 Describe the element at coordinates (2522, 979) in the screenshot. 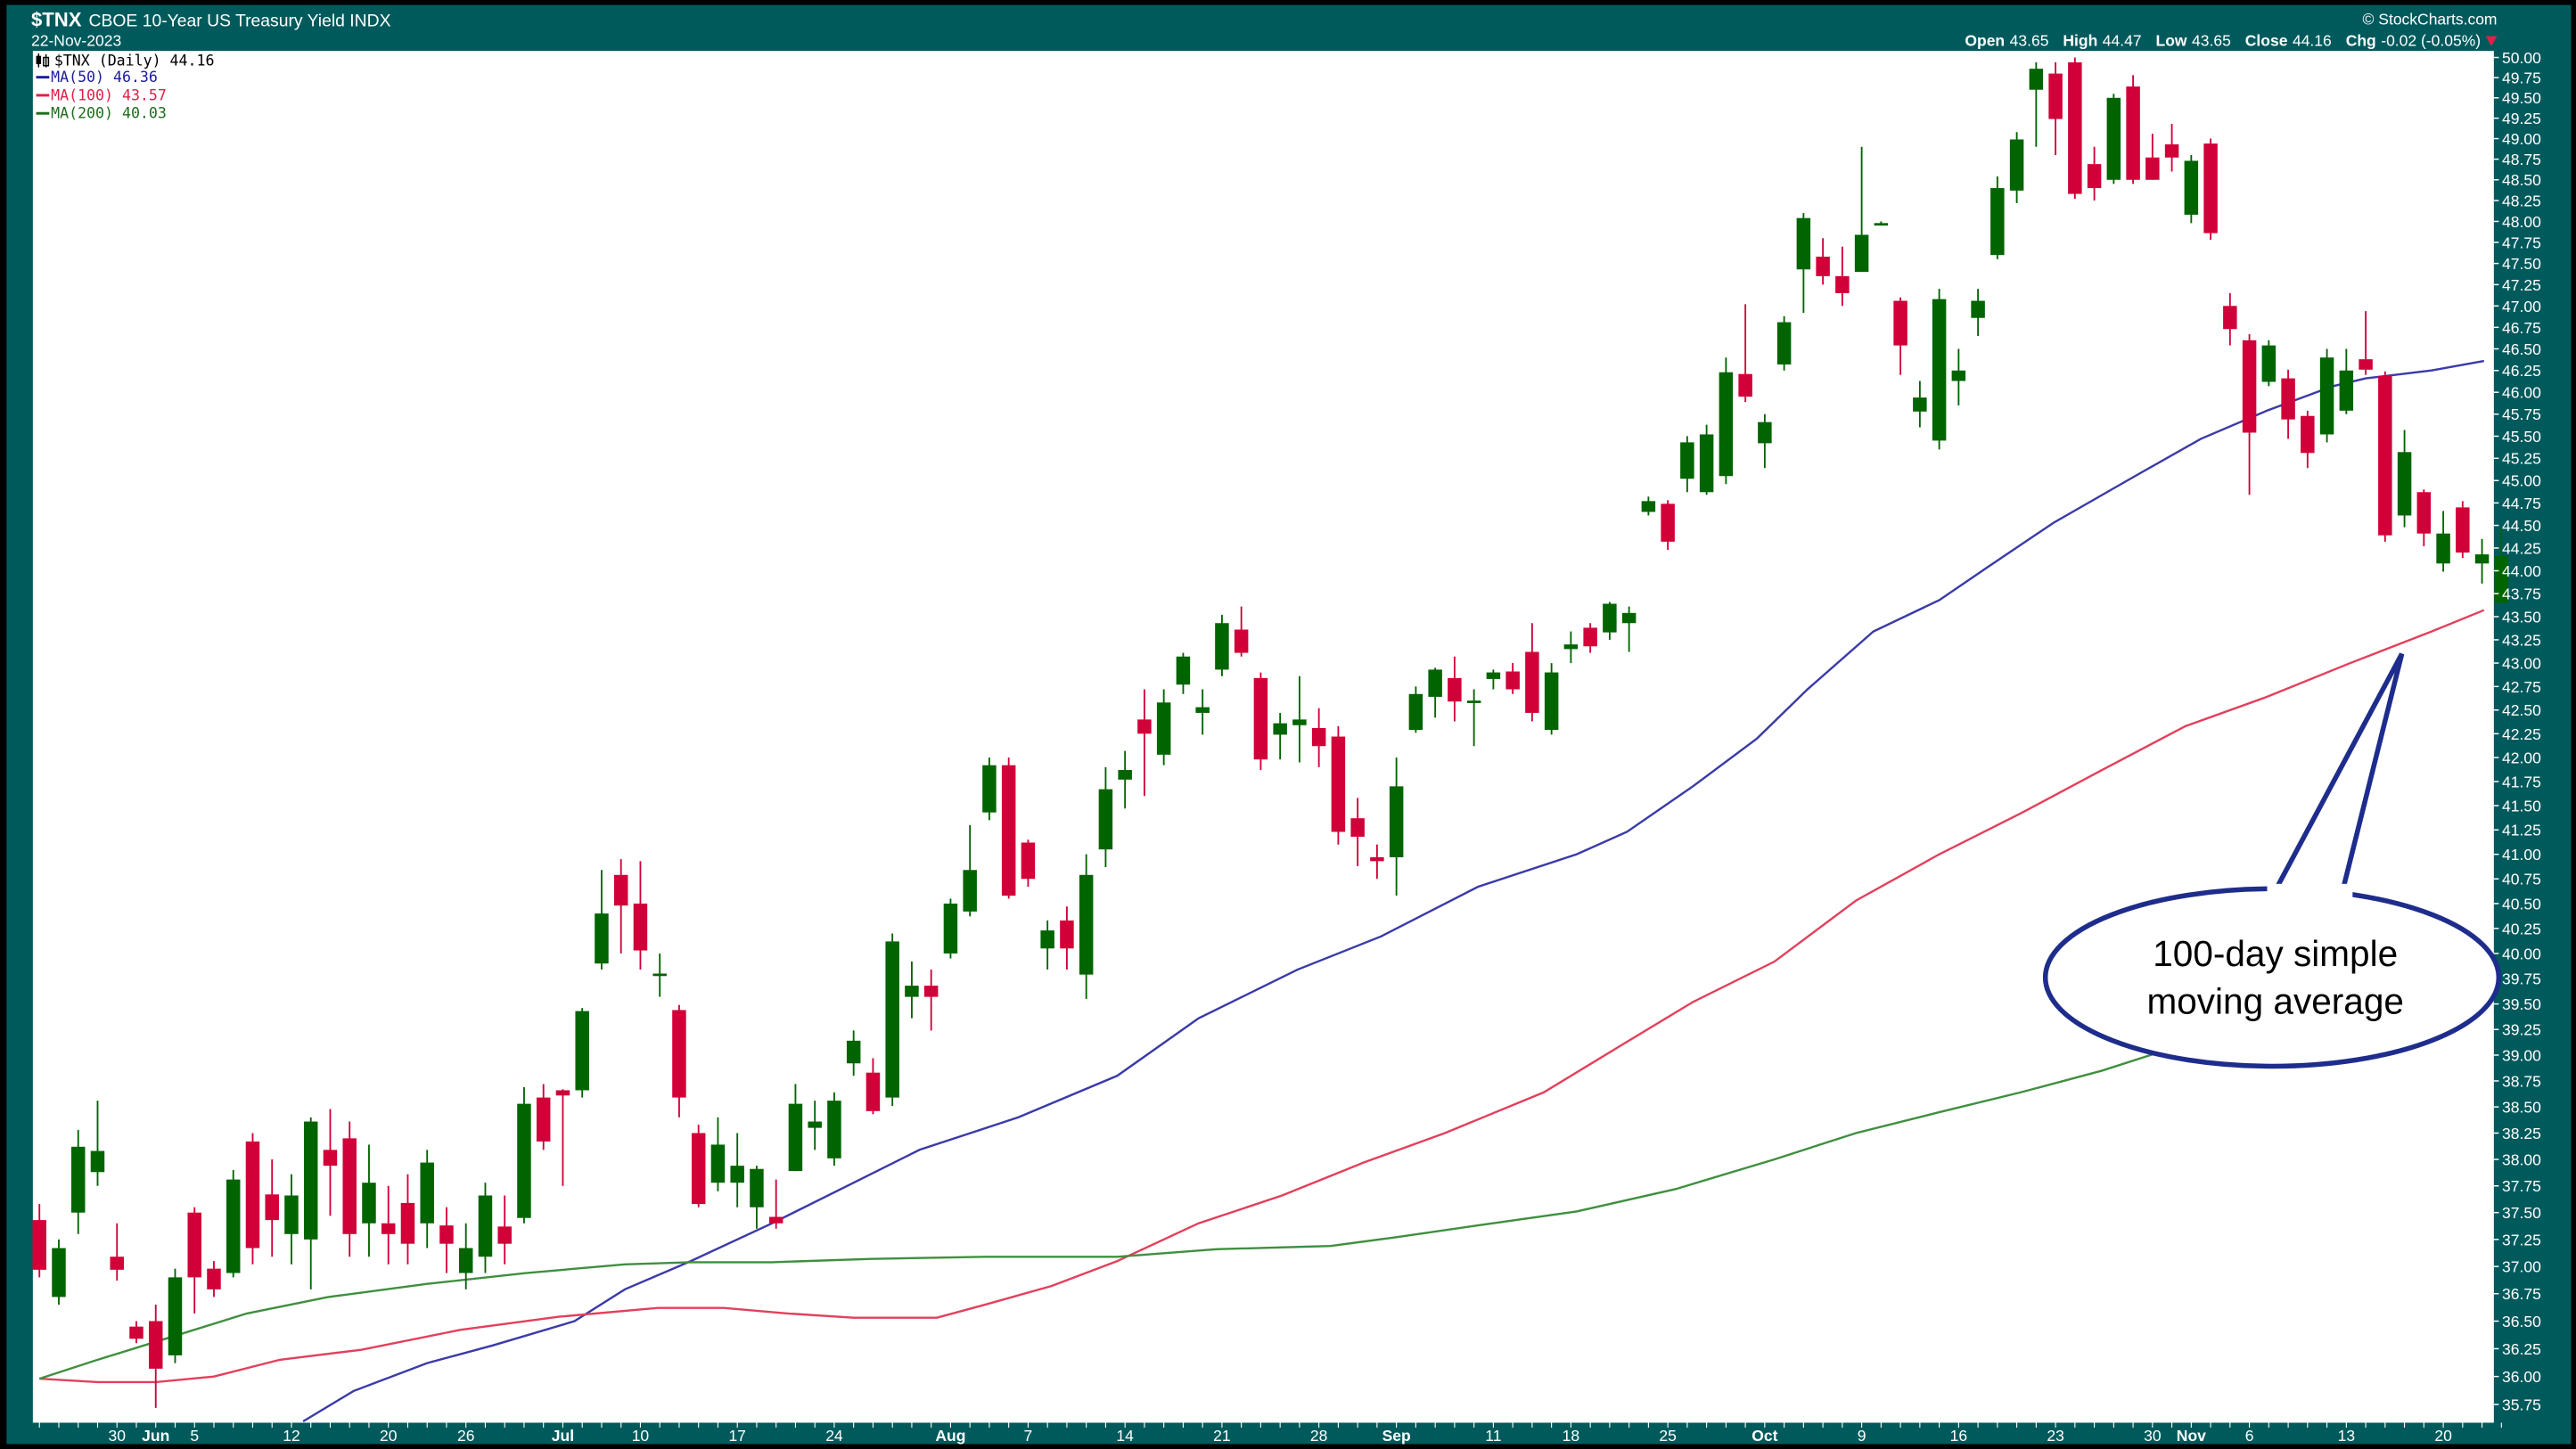

I see `y-tick-label: 39.75` at that location.